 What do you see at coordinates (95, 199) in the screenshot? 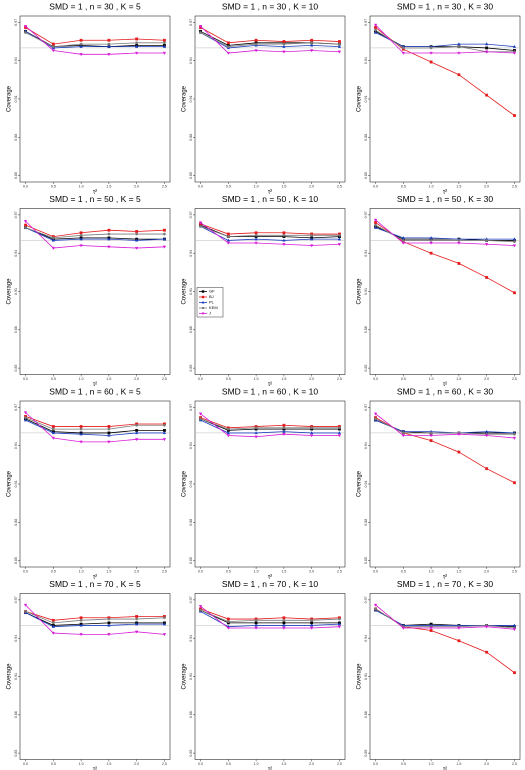
I see `panel-title: SMD = 1 , n = 50 , K = 5` at bounding box center [95, 199].